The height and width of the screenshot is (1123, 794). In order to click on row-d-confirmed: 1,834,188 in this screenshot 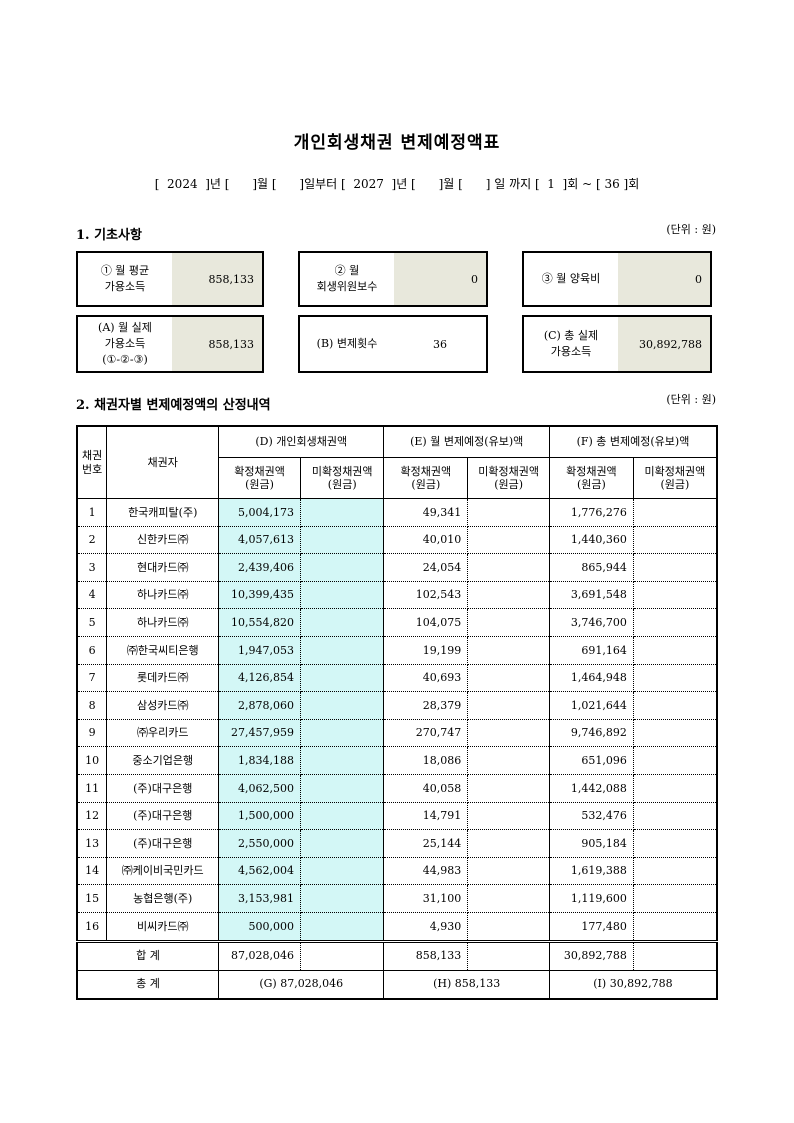, I will do `click(259, 760)`.